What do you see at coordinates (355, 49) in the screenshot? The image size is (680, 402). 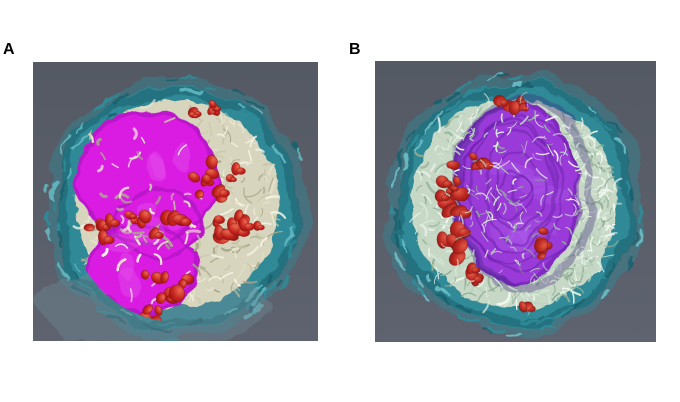 I see `panel-b-label: B` at bounding box center [355, 49].